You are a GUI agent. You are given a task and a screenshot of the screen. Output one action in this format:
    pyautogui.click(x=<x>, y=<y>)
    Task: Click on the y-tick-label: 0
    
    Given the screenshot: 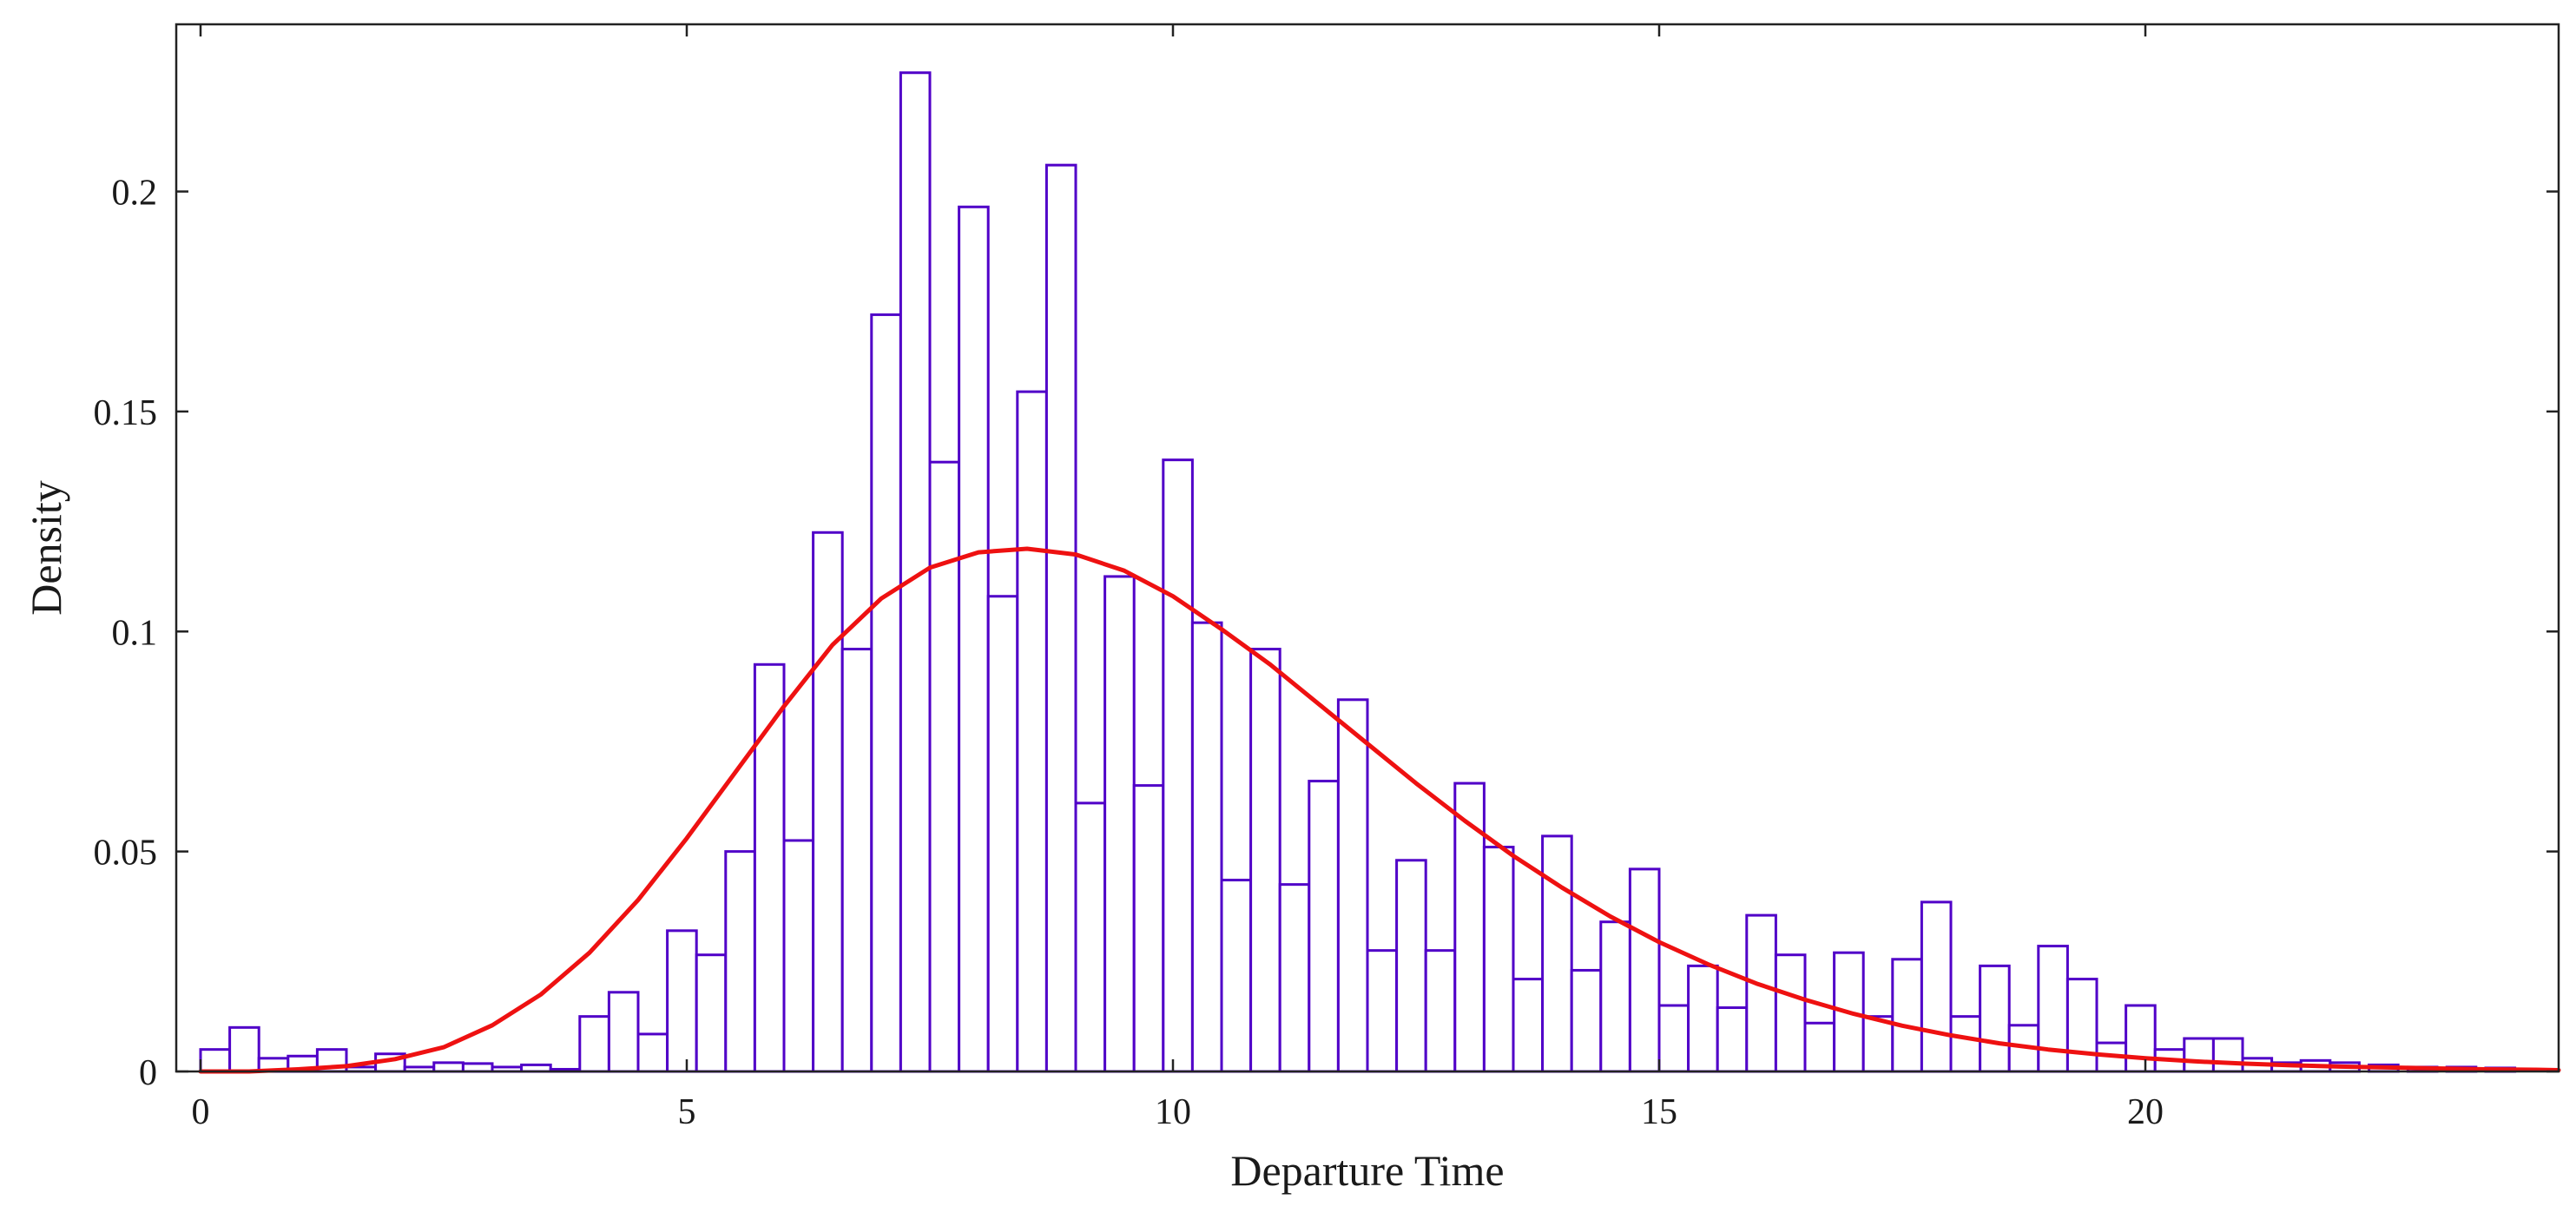 What is the action you would take?
    pyautogui.click(x=148, y=1073)
    